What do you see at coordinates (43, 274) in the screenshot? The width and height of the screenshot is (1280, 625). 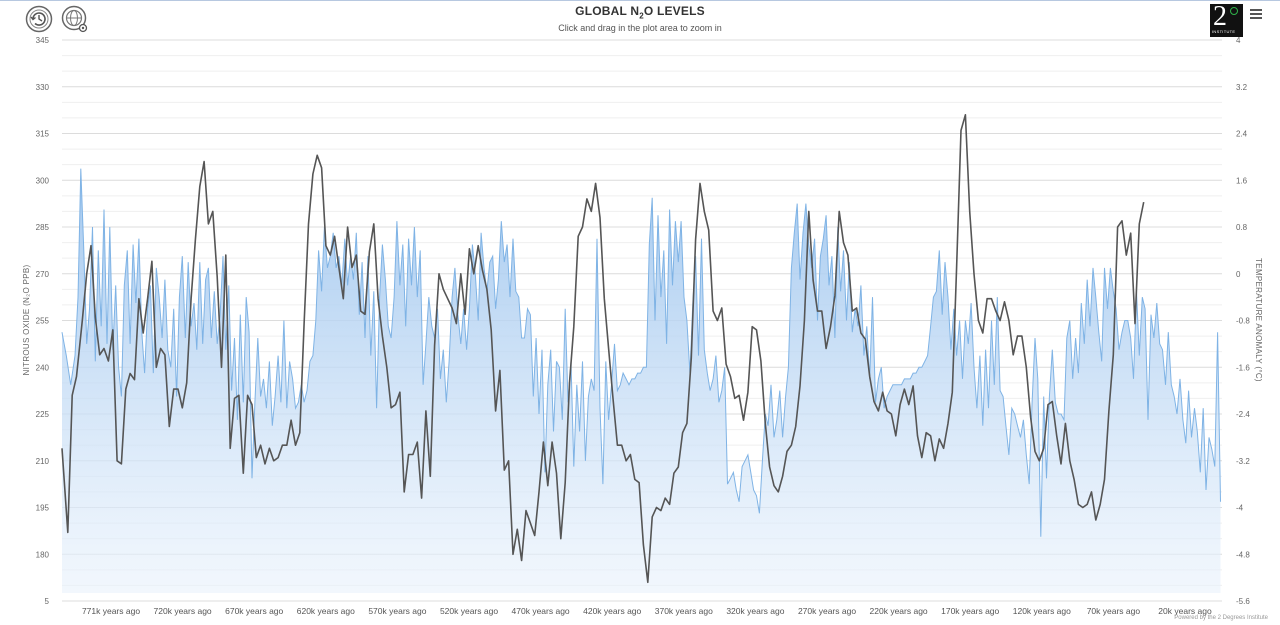 I see `left-tick-label: 270` at bounding box center [43, 274].